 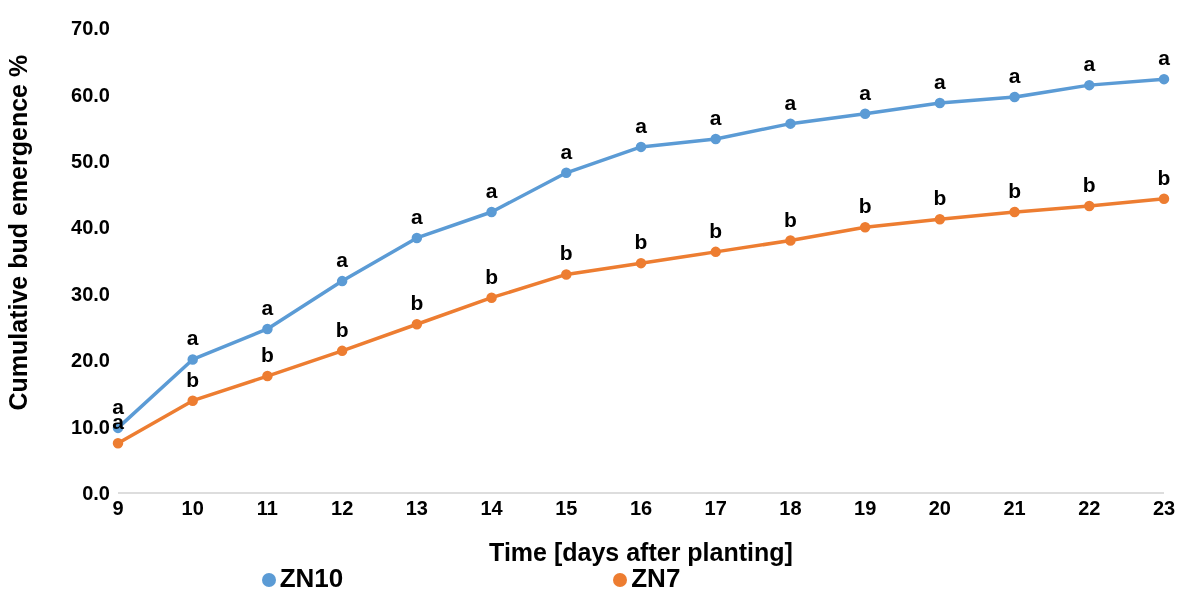 I want to click on y-tick-label: 50.0, so click(x=90, y=160).